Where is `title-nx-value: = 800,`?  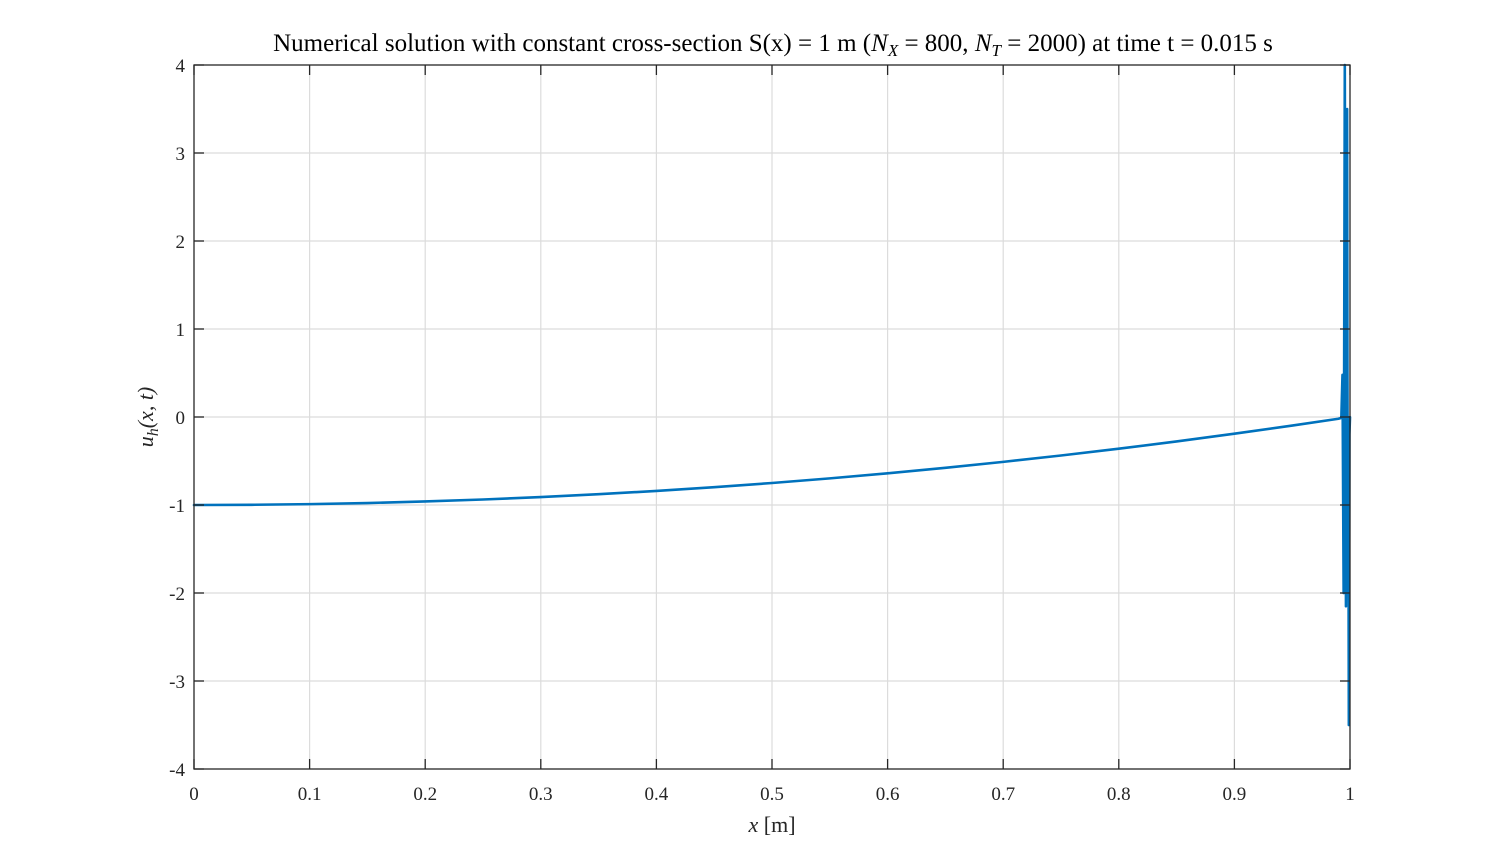
title-nx-value: = 800, is located at coordinates (936, 43).